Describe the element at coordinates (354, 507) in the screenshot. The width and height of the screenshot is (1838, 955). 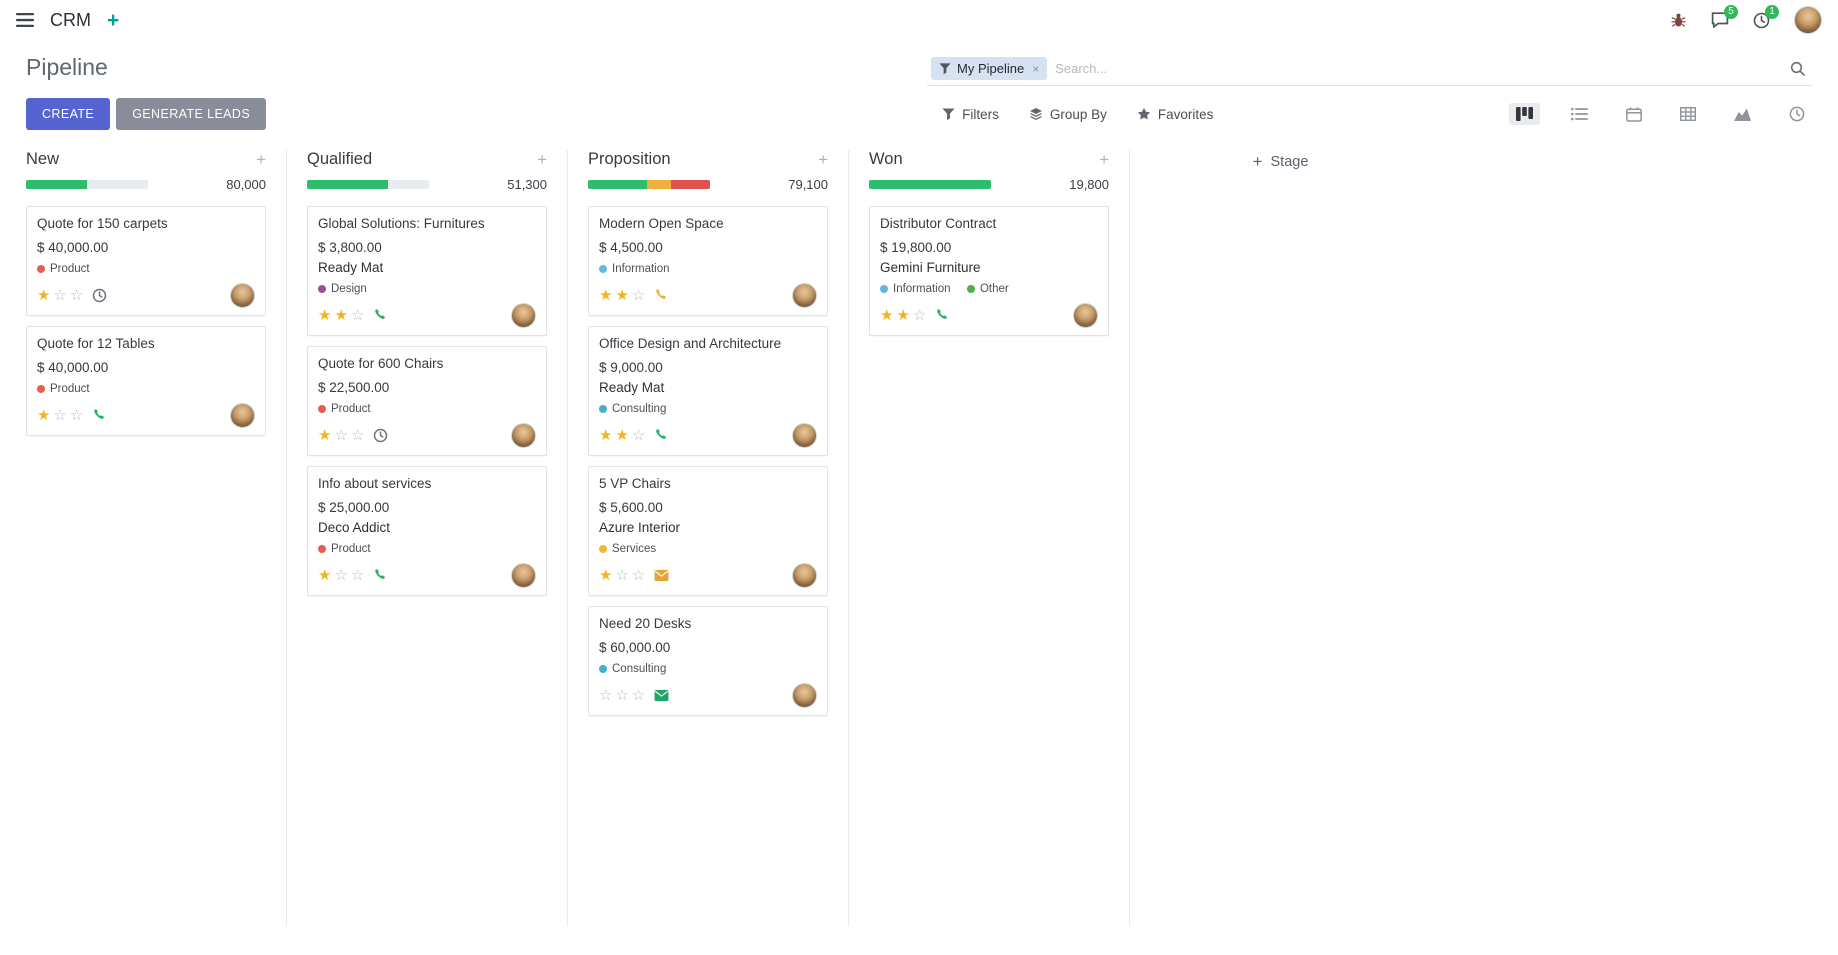
I see `card-amount: $ 25,000.00` at that location.